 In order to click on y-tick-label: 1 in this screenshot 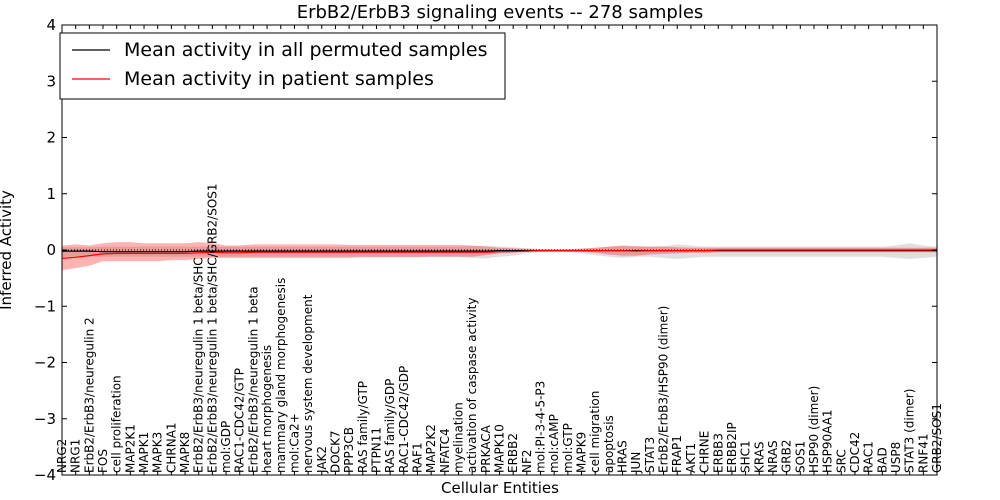, I will do `click(51, 194)`.